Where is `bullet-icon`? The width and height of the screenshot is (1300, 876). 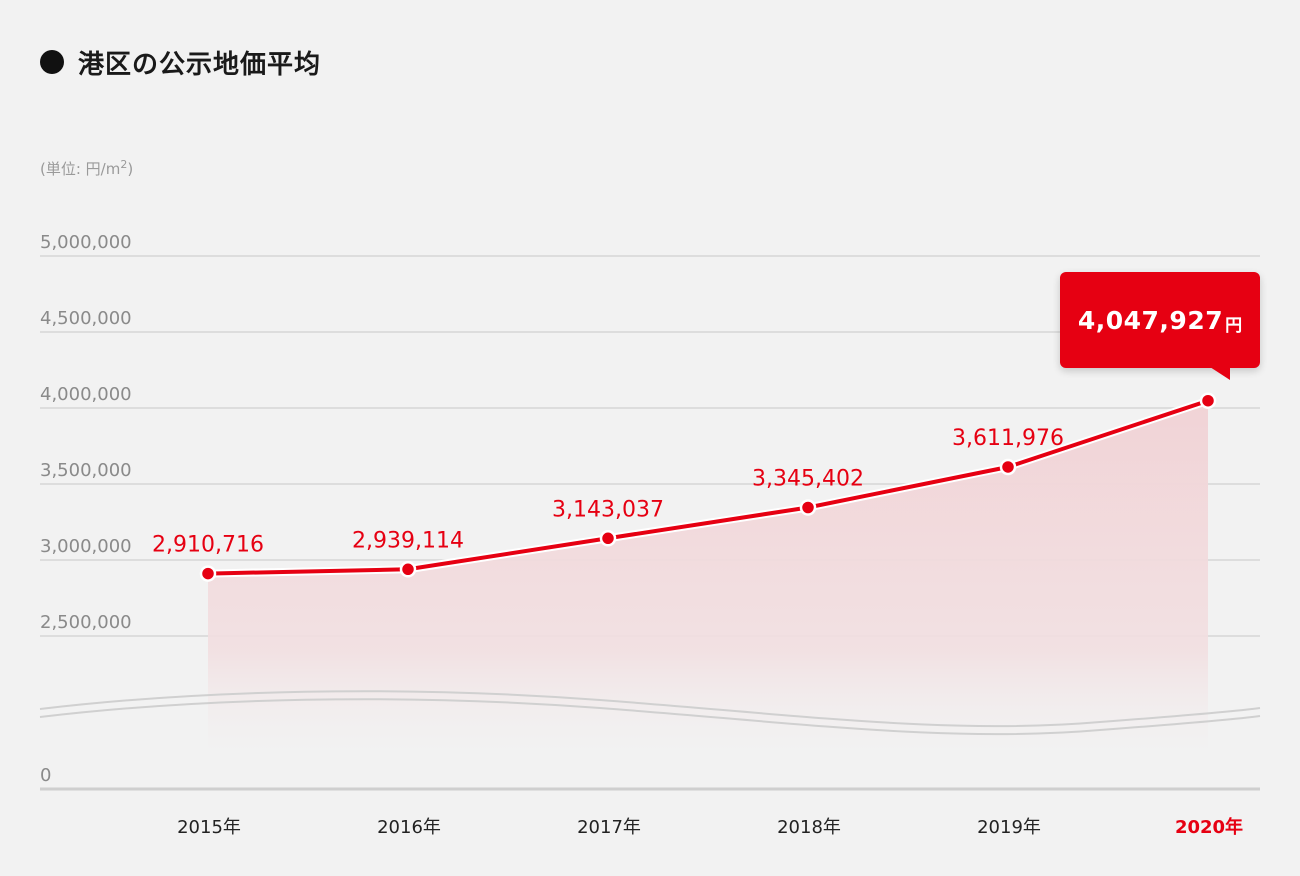 bullet-icon is located at coordinates (52, 62).